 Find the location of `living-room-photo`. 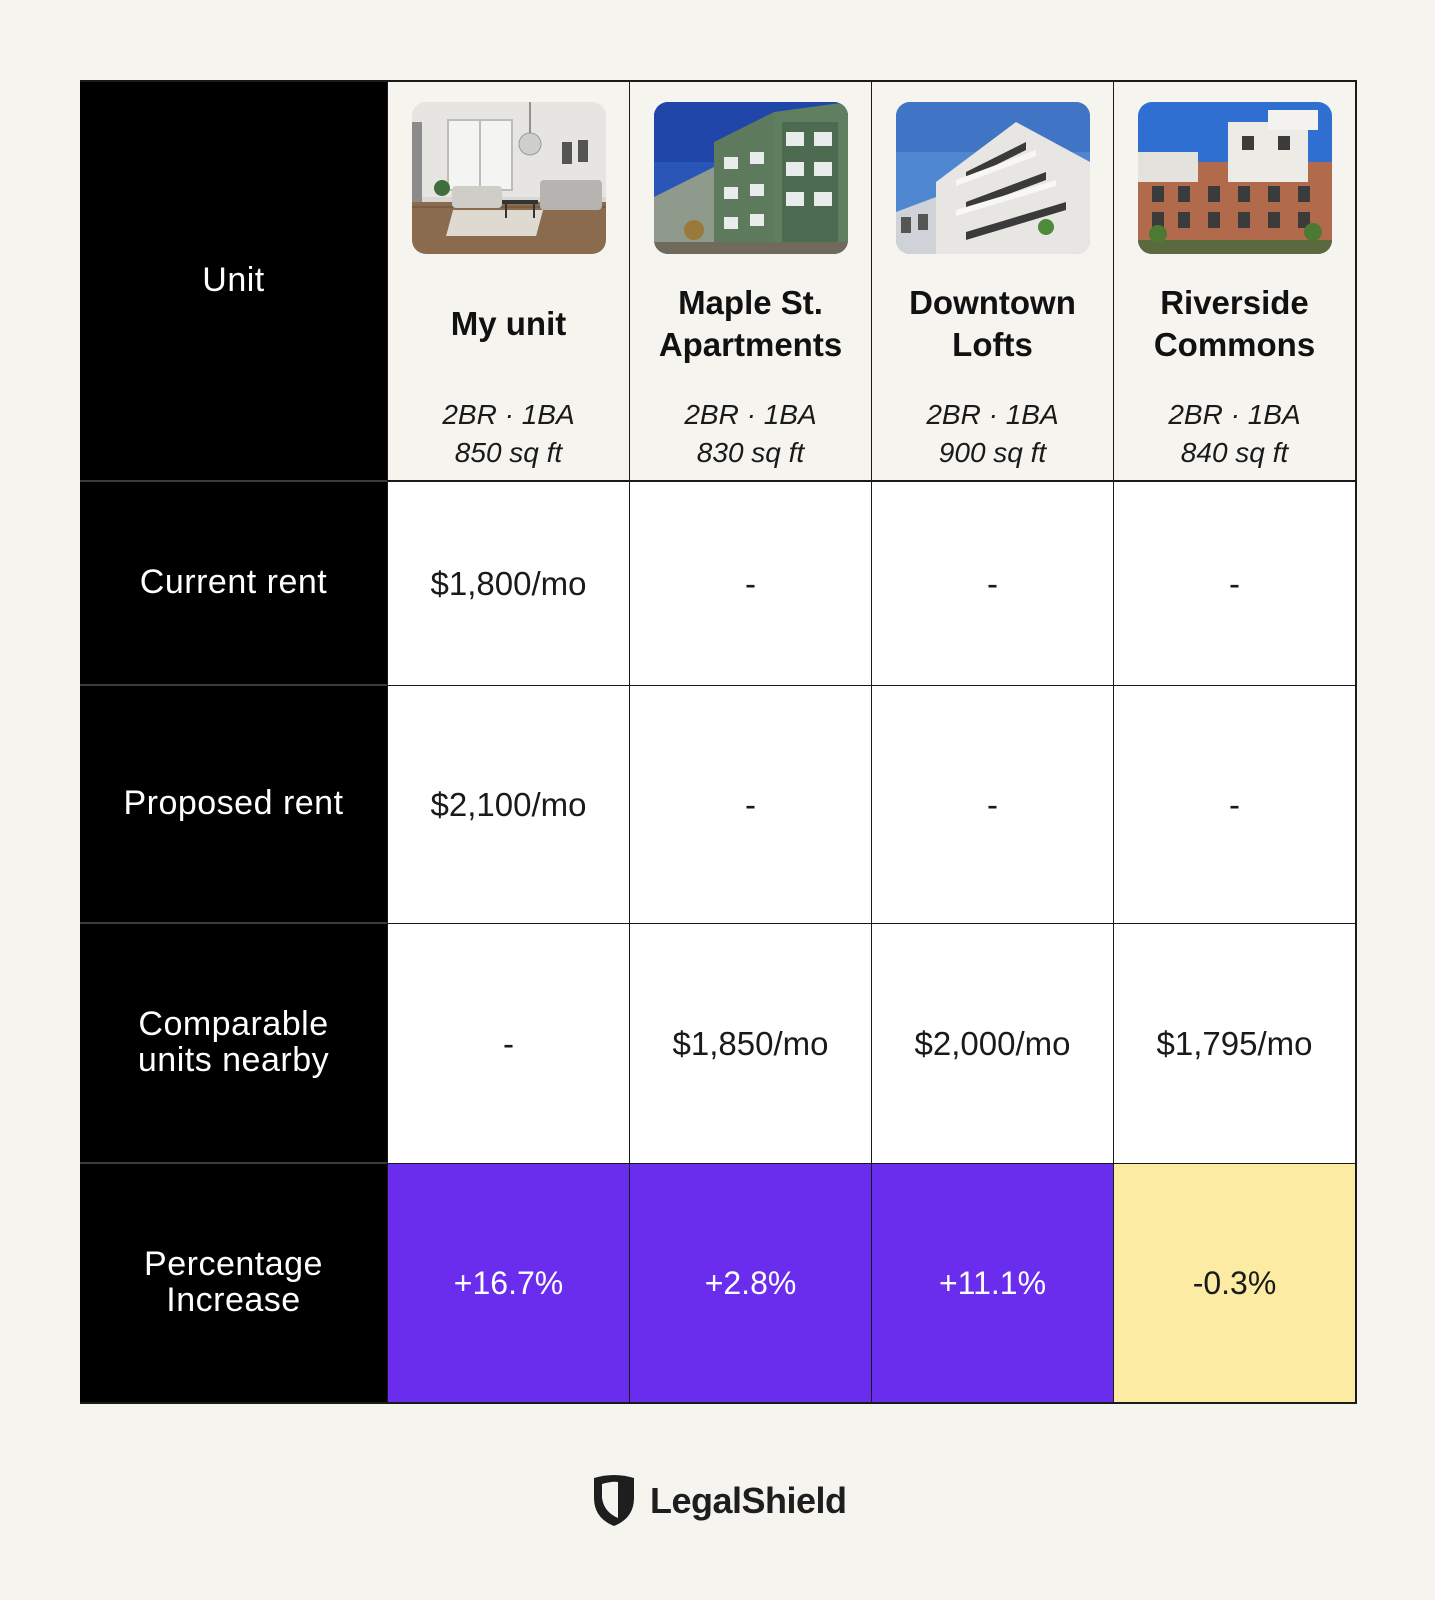

living-room-photo is located at coordinates (508, 178).